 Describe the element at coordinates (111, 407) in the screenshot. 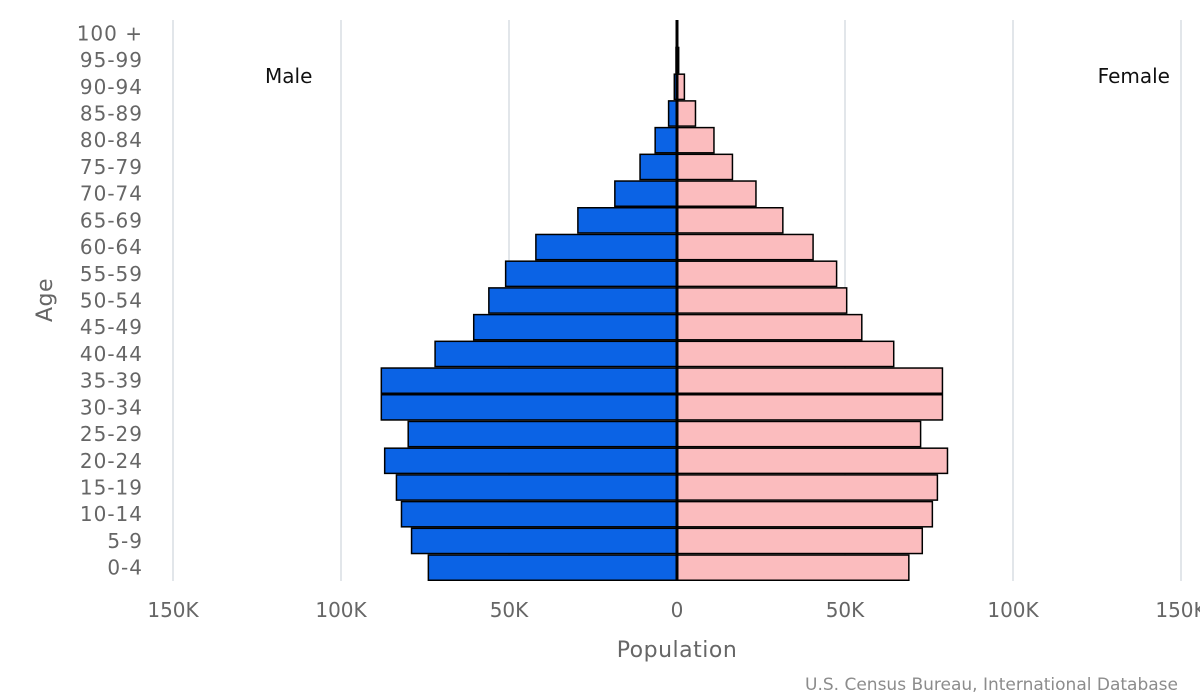

I see `y-tick-label: 30-34` at that location.